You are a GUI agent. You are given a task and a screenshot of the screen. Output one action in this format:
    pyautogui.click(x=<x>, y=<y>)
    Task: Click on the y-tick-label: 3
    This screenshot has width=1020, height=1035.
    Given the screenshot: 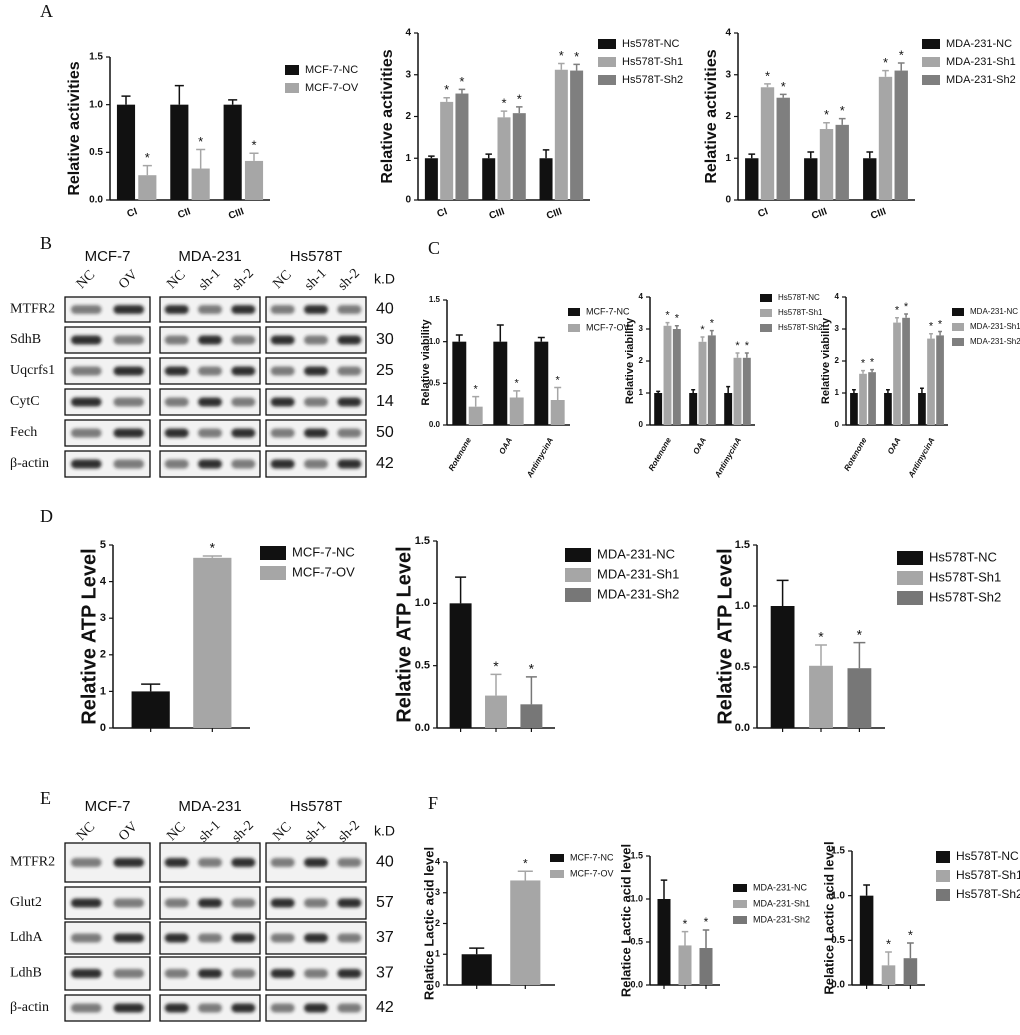 What is the action you would take?
    pyautogui.click(x=728, y=74)
    